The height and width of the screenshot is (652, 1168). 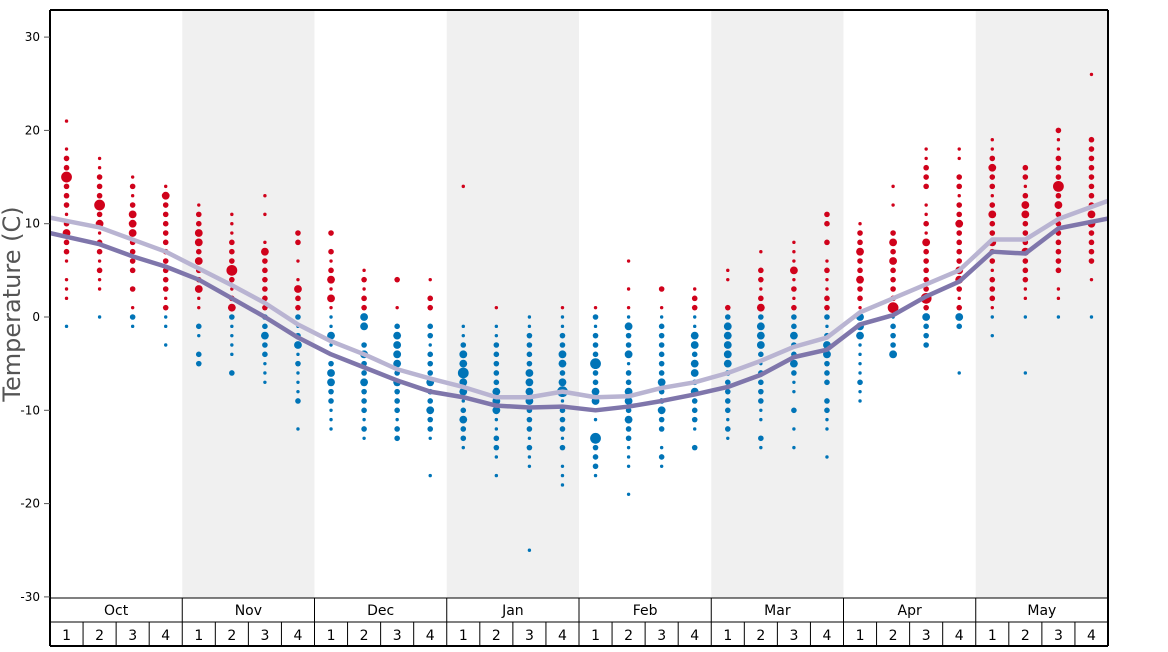 What do you see at coordinates (512, 304) in the screenshot?
I see `month-shade-jan` at bounding box center [512, 304].